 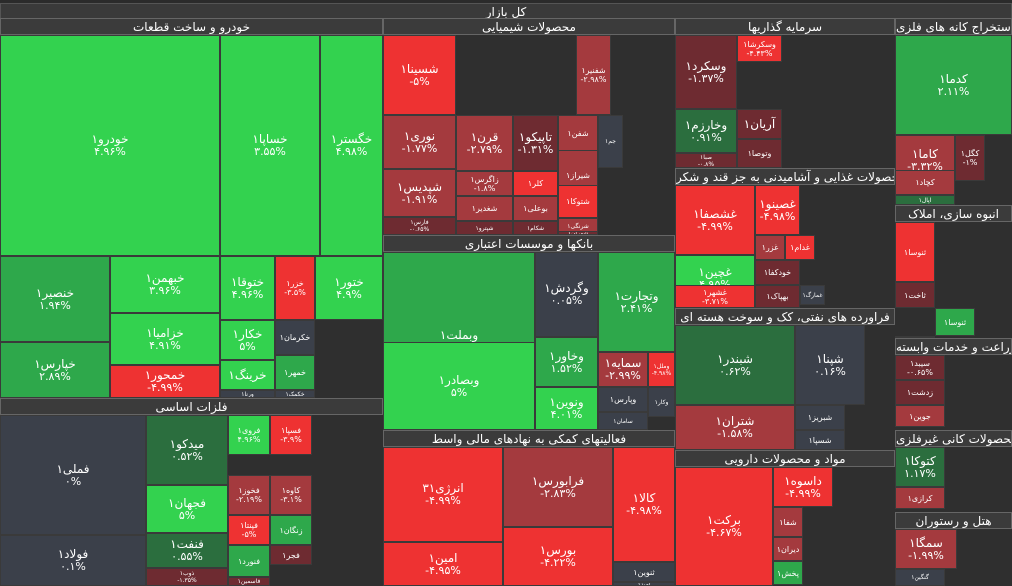 I want to click on stock-tile: غشصفا۱ -۴.۹۹%, so click(x=715, y=220).